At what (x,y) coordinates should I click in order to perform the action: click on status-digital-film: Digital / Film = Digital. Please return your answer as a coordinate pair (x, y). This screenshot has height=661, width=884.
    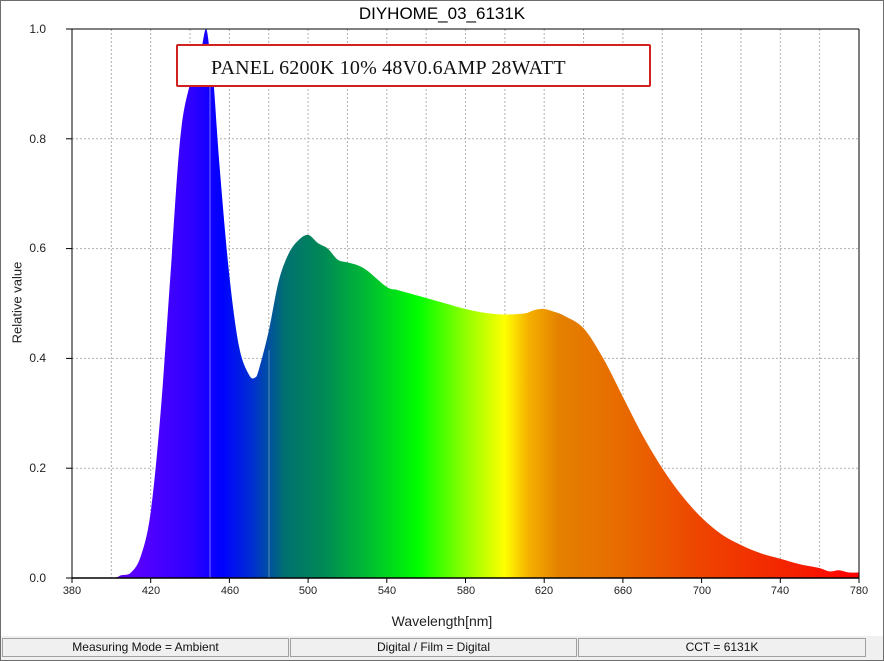
    Looking at the image, I should click on (433, 647).